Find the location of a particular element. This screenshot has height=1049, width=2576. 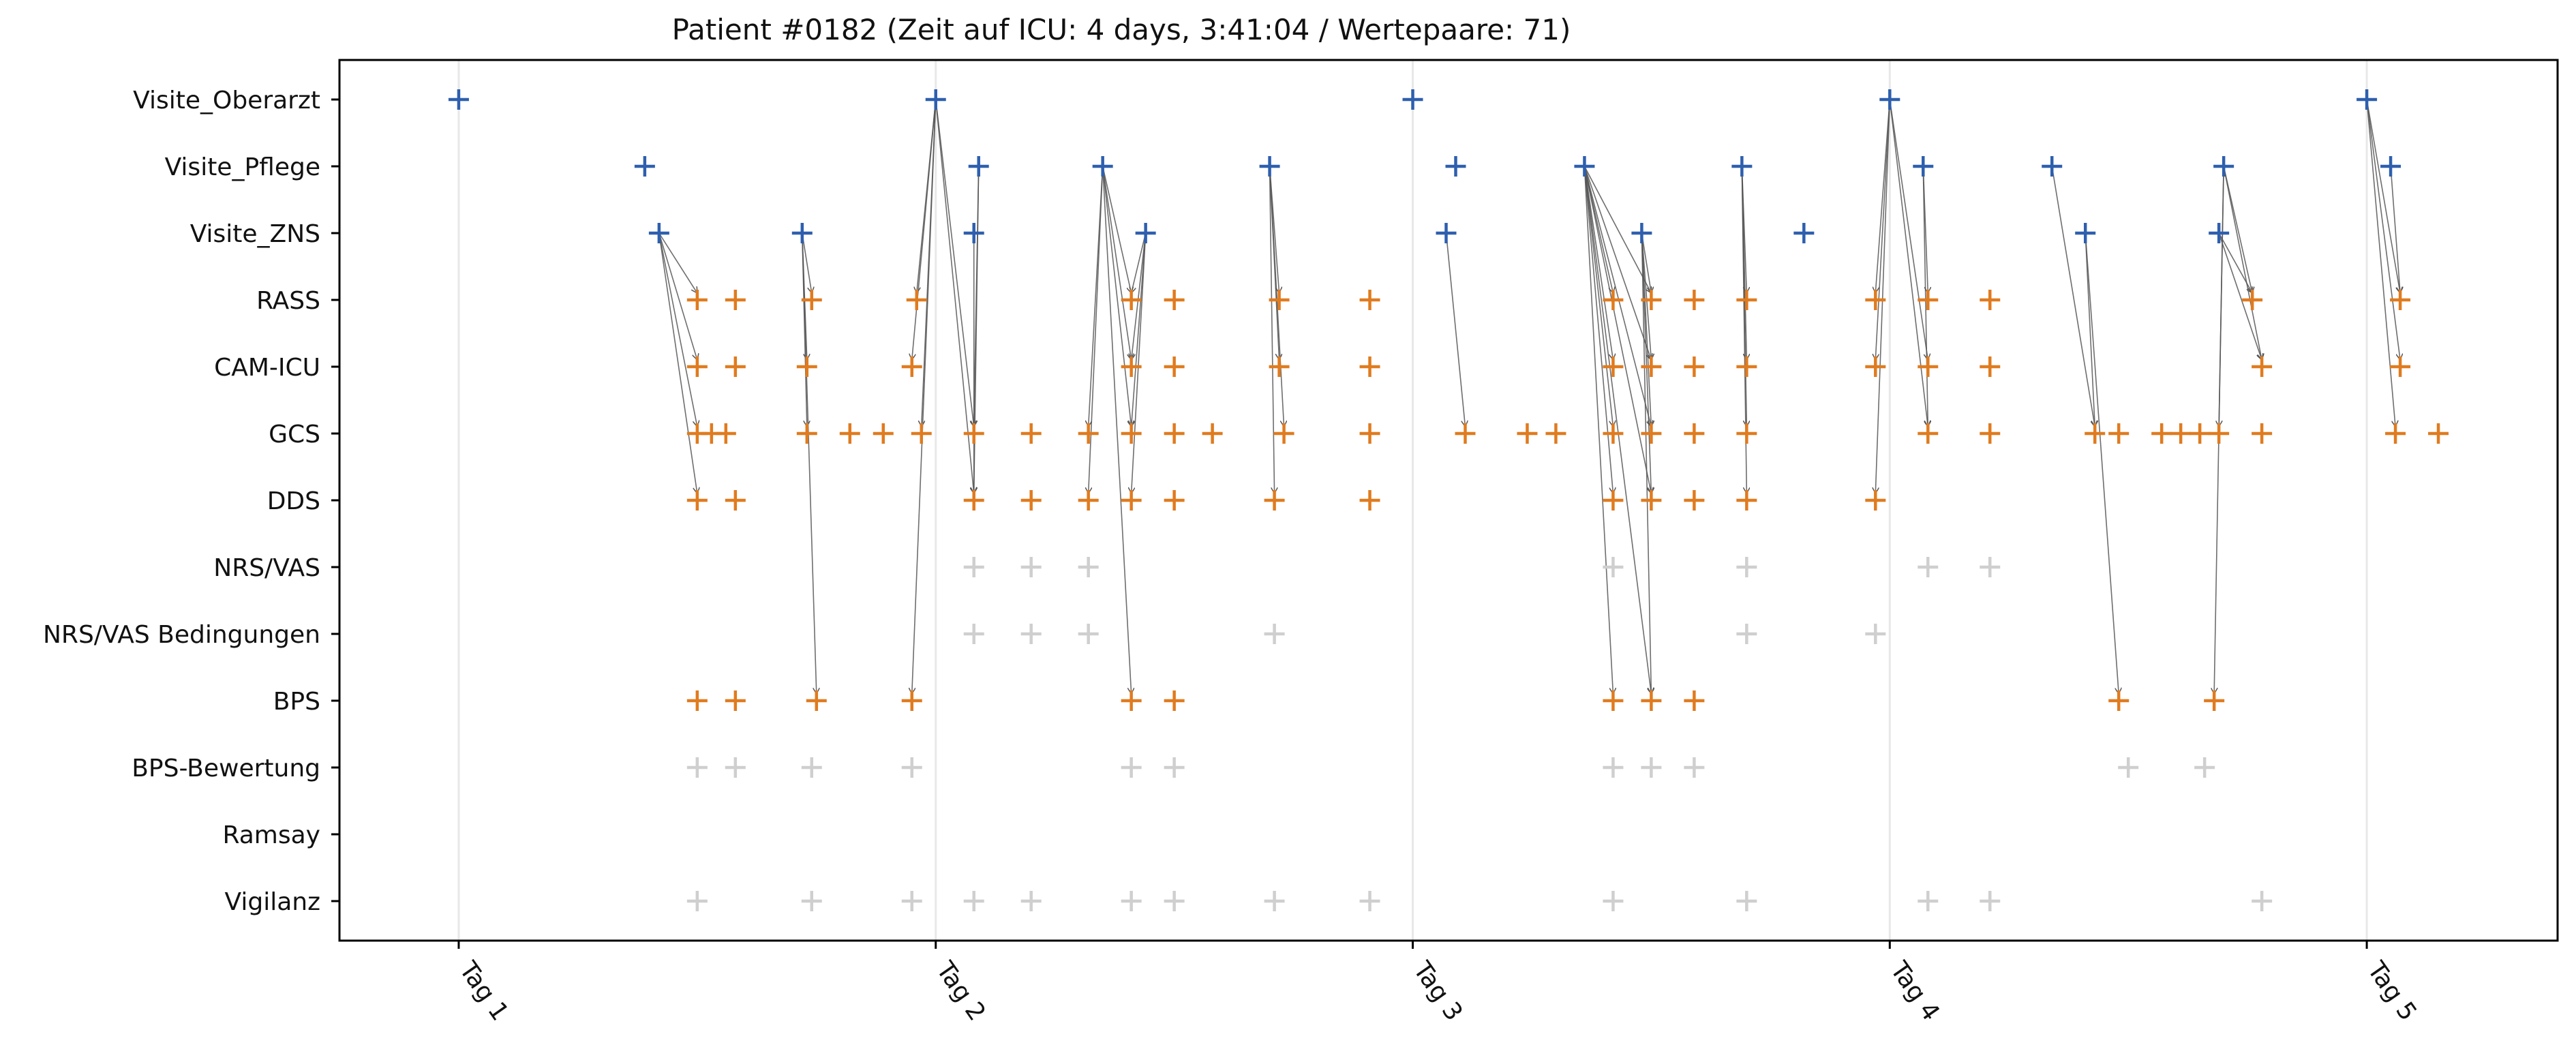

y-tick-label: Visite_Pflege is located at coordinates (242, 167).